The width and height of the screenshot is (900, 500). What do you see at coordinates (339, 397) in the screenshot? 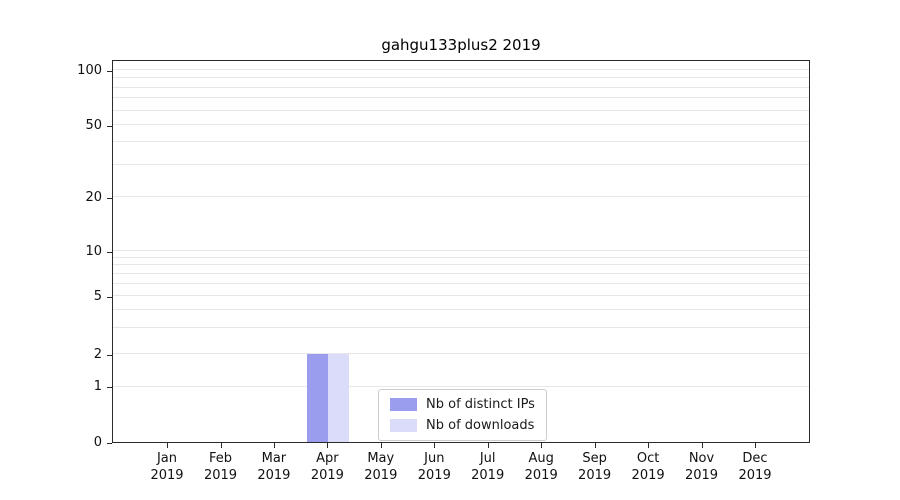
I see `bar-nb-of-downloads` at bounding box center [339, 397].